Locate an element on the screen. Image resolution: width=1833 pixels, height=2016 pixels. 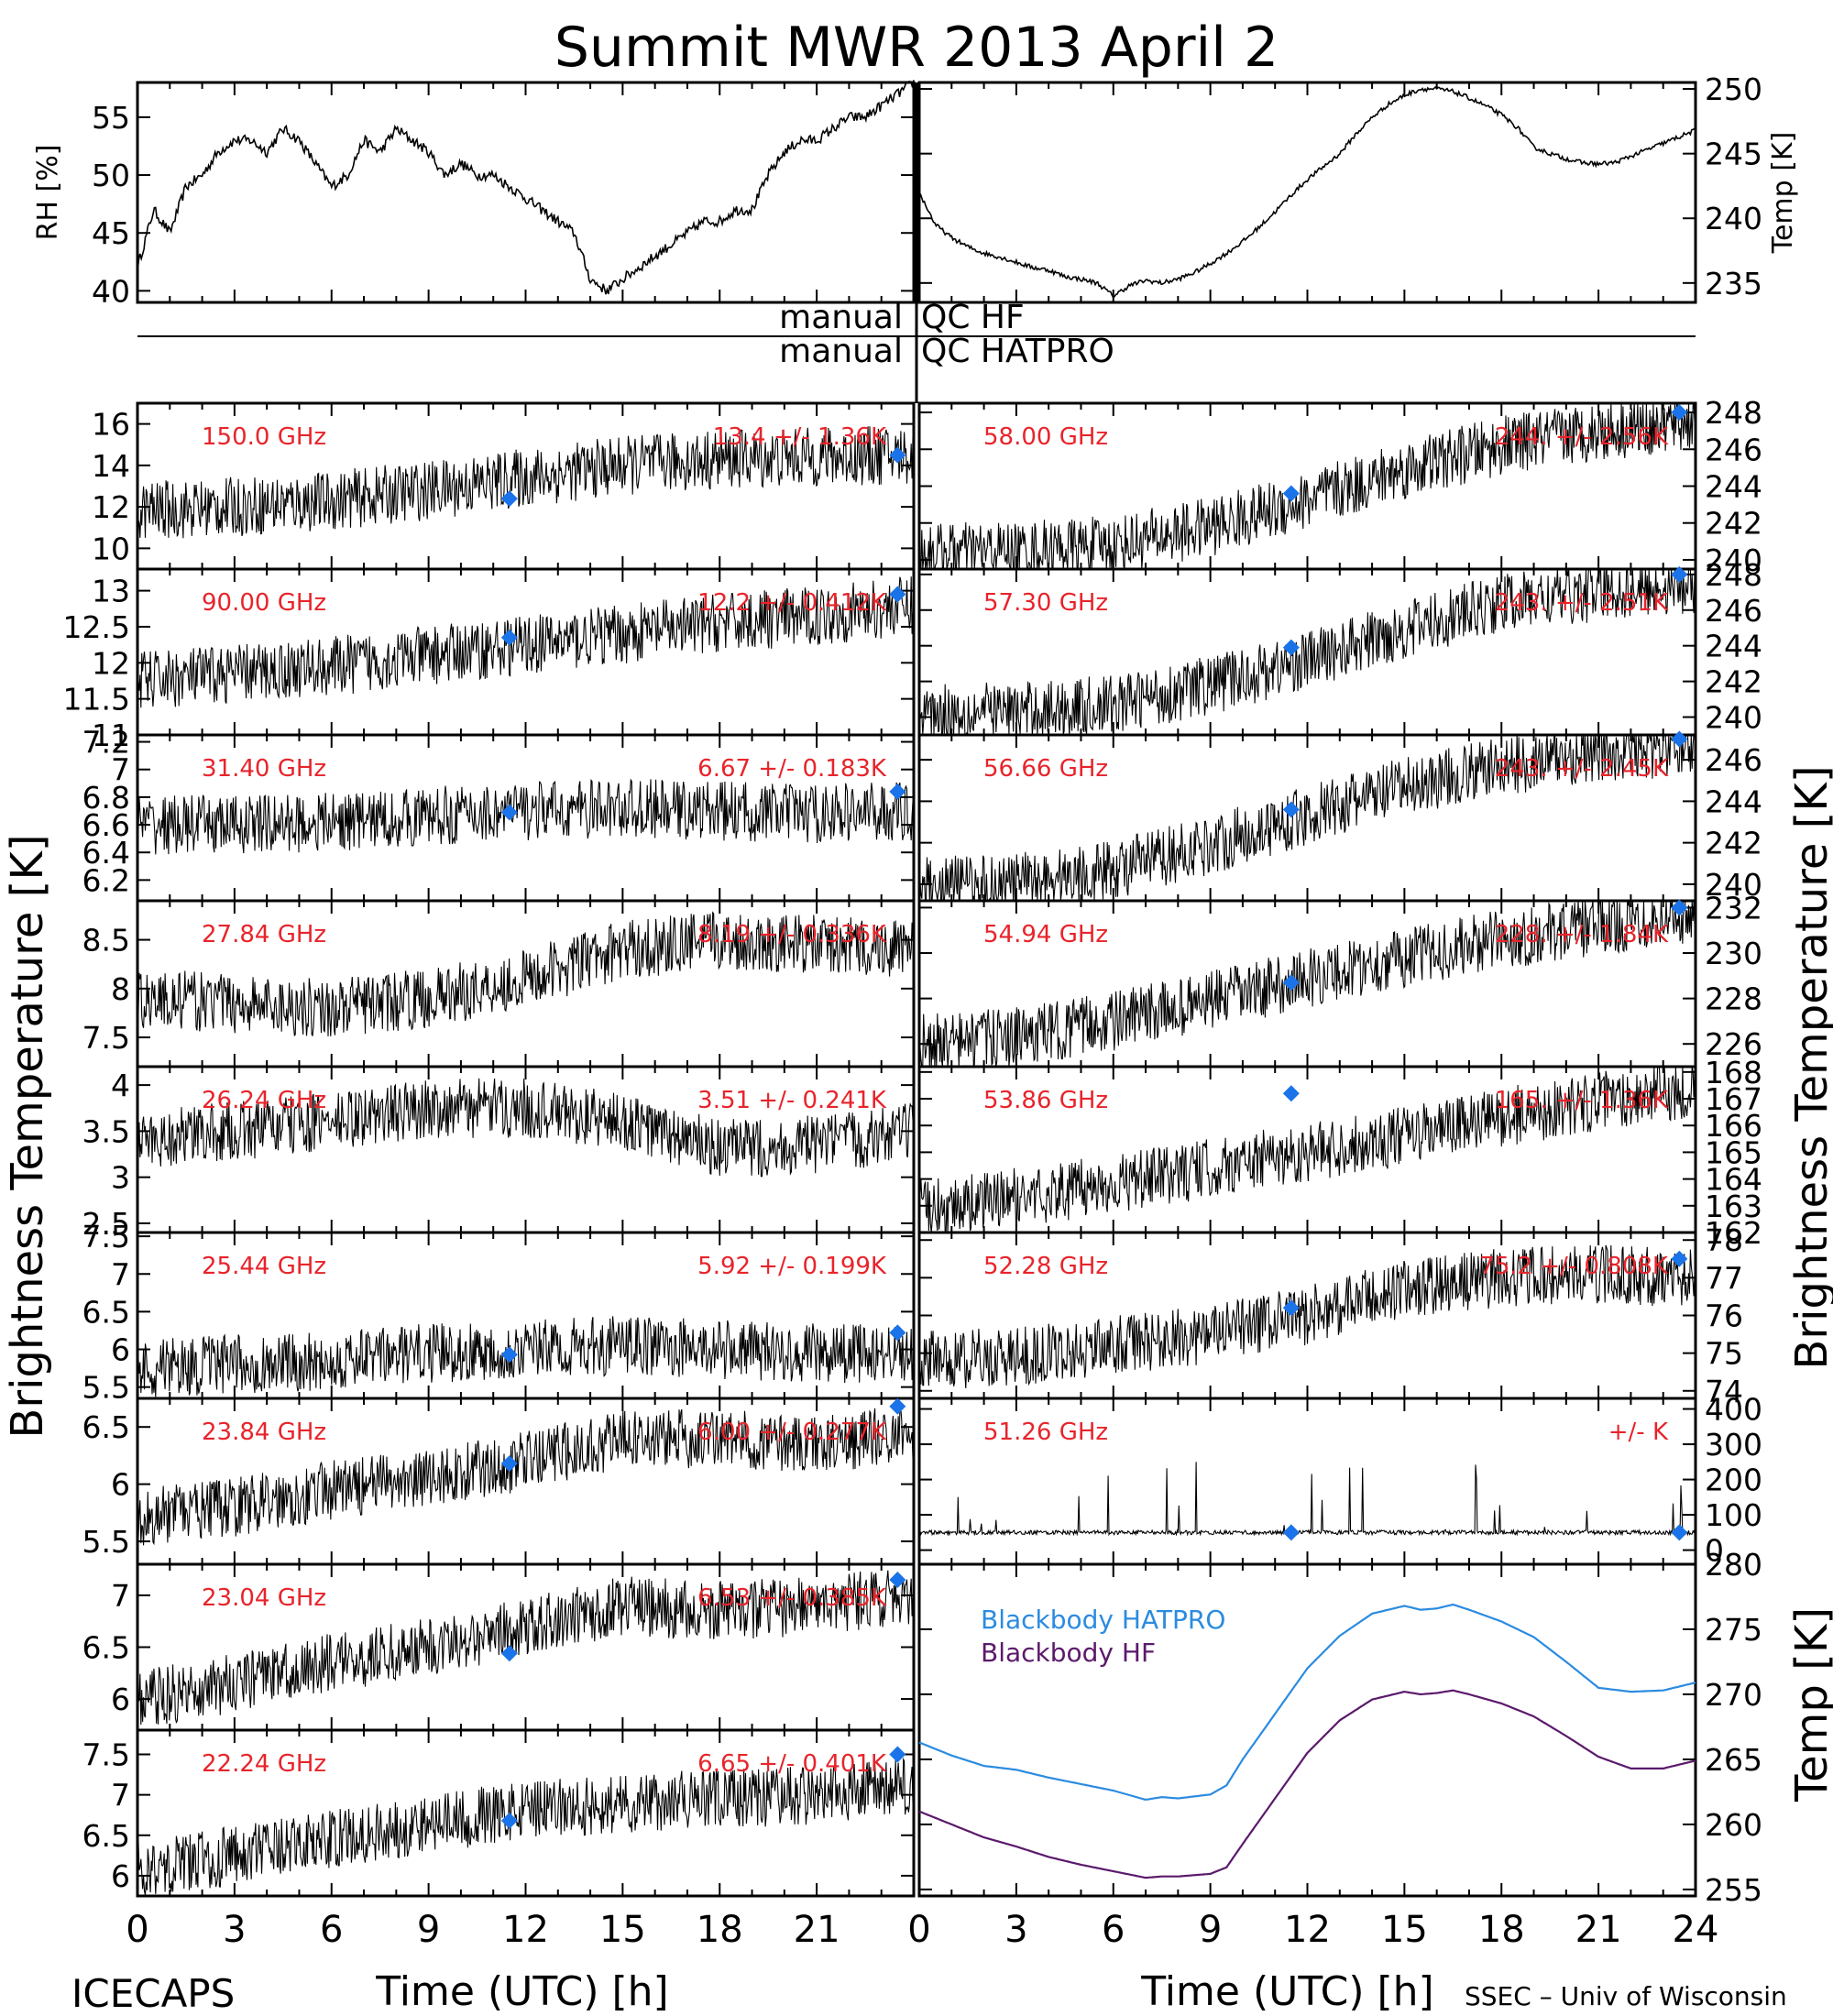
ch-90.00-panel-sounding-point is located at coordinates (897, 594).